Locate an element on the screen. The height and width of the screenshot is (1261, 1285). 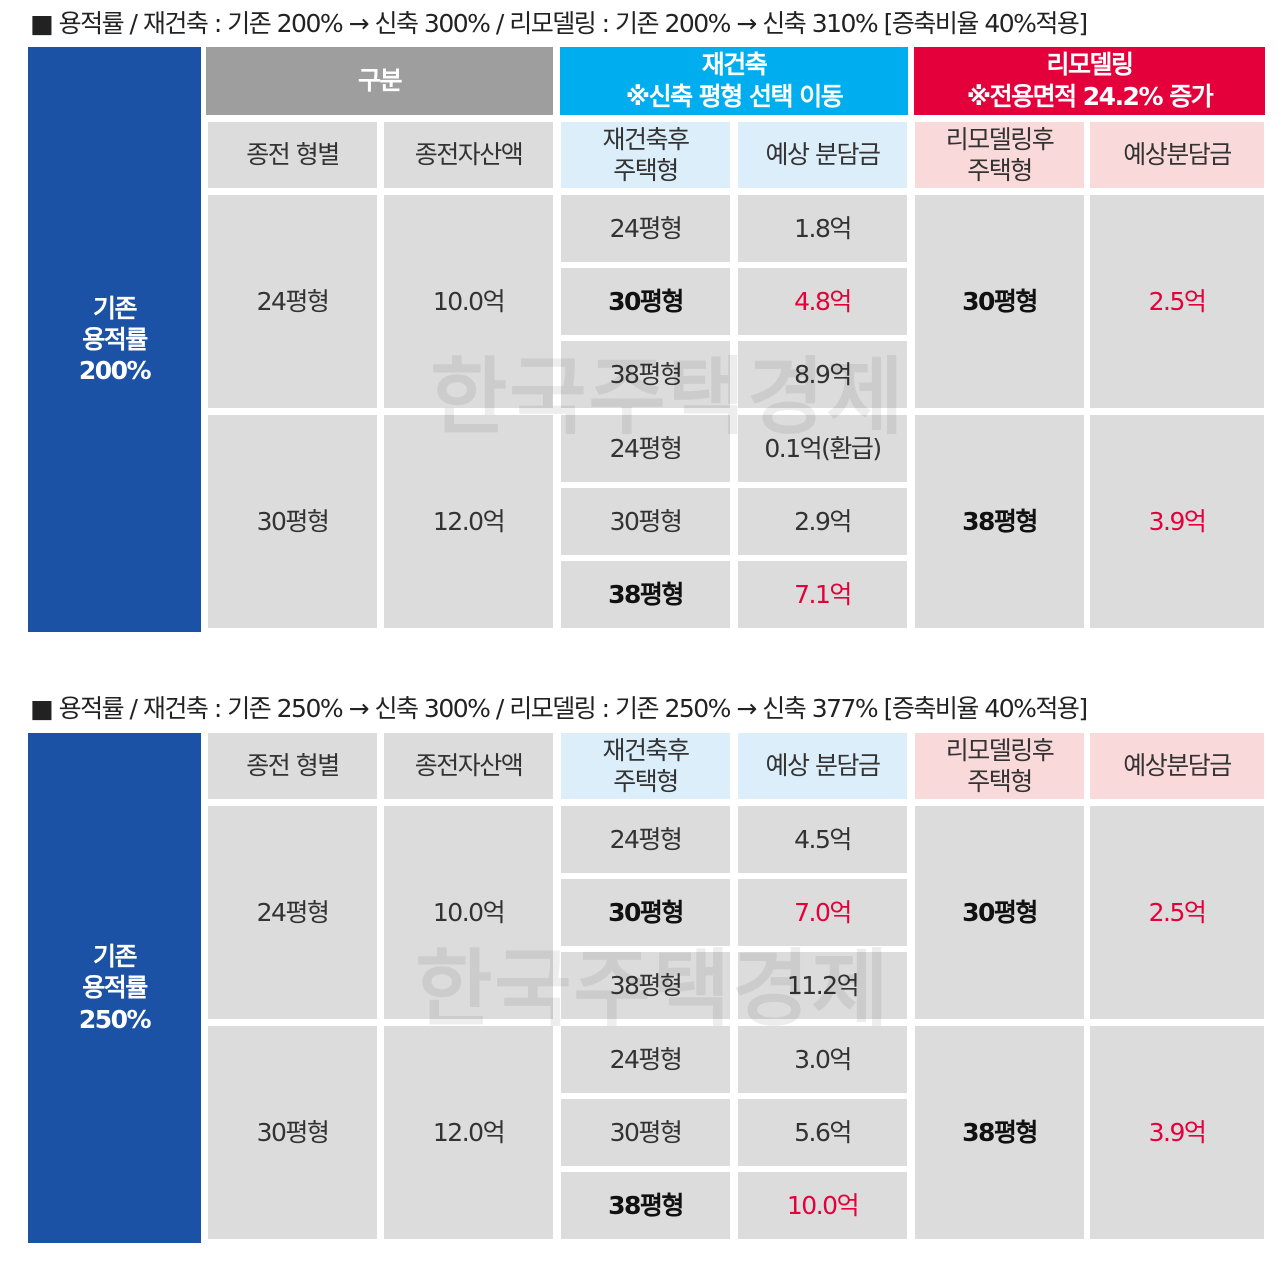
header-label: 구분 is located at coordinates (380, 80).